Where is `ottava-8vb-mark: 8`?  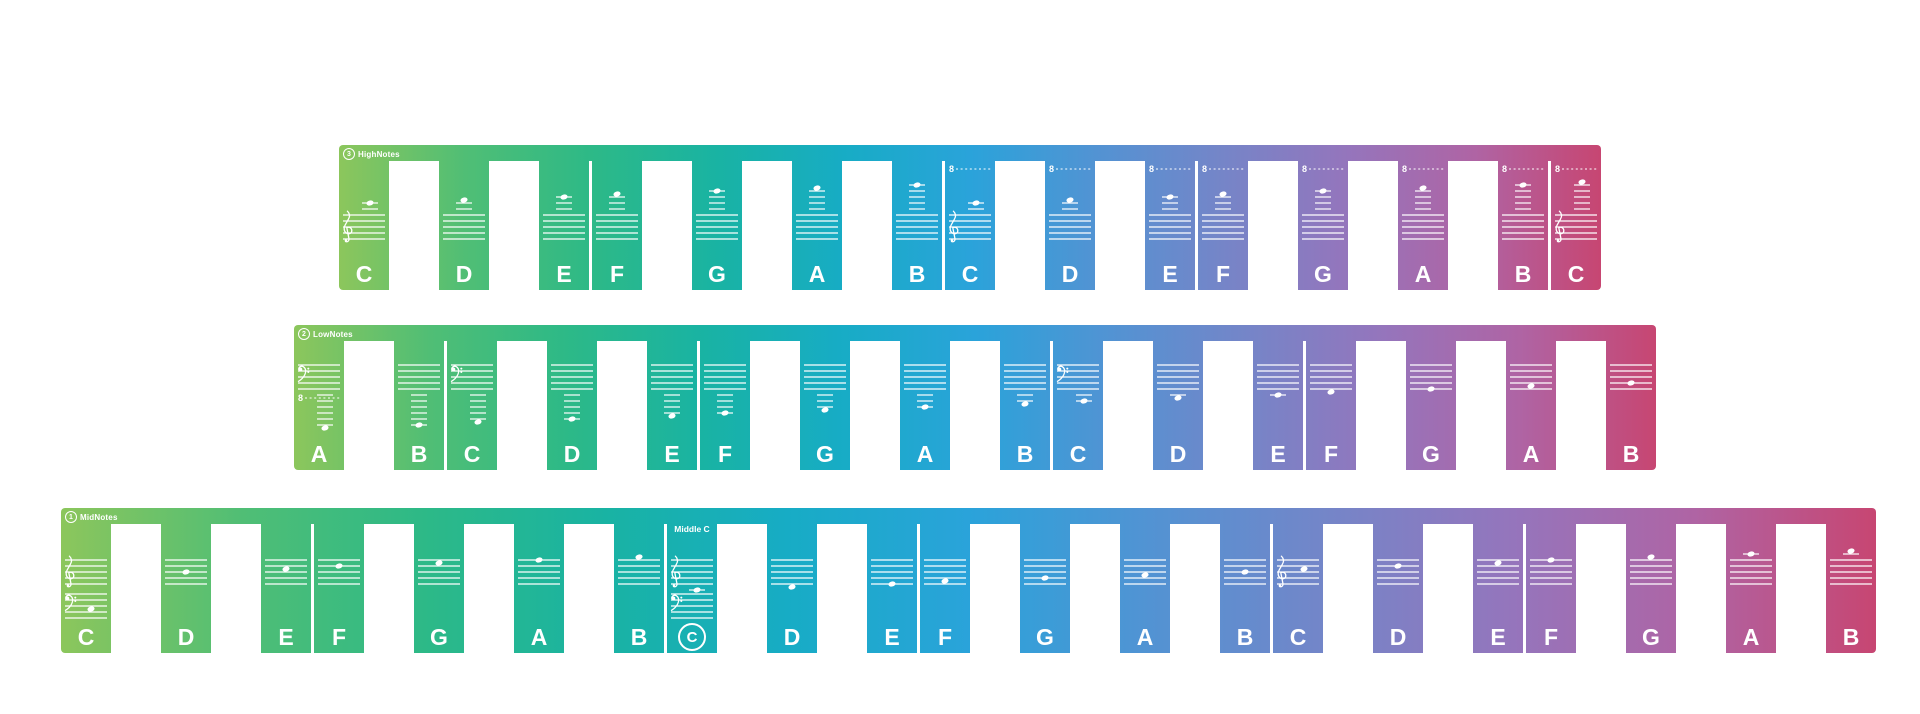
ottava-8vb-mark: 8 is located at coordinates (300, 398).